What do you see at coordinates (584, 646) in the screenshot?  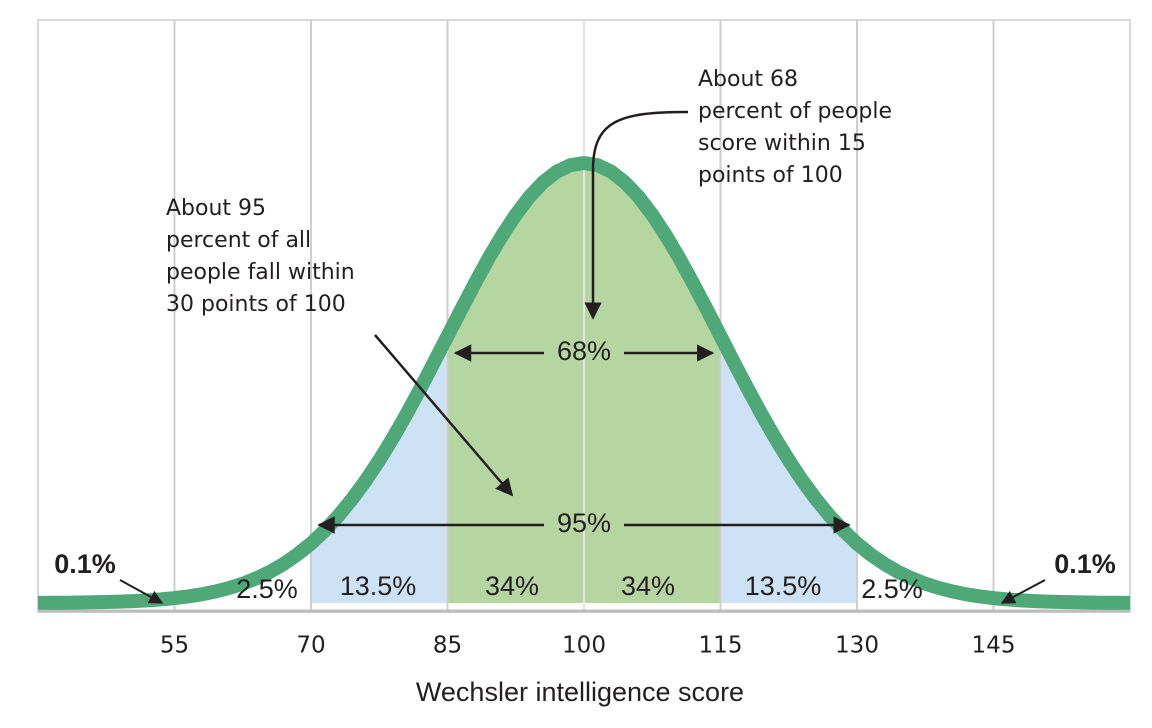 I see `x-tick-label: 100` at bounding box center [584, 646].